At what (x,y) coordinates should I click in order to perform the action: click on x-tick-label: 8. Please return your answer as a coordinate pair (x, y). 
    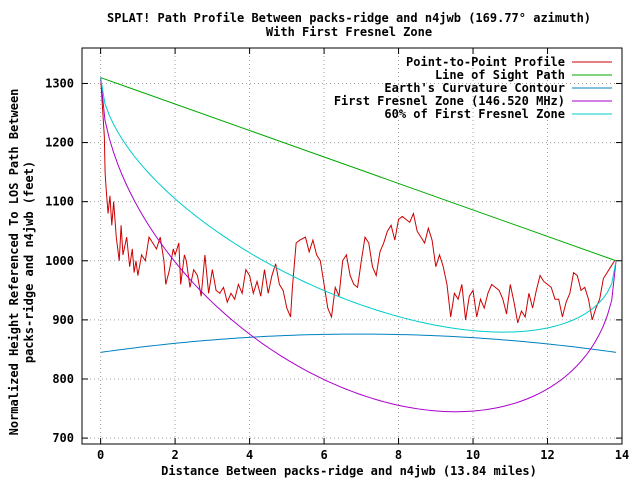
    Looking at the image, I should click on (398, 455).